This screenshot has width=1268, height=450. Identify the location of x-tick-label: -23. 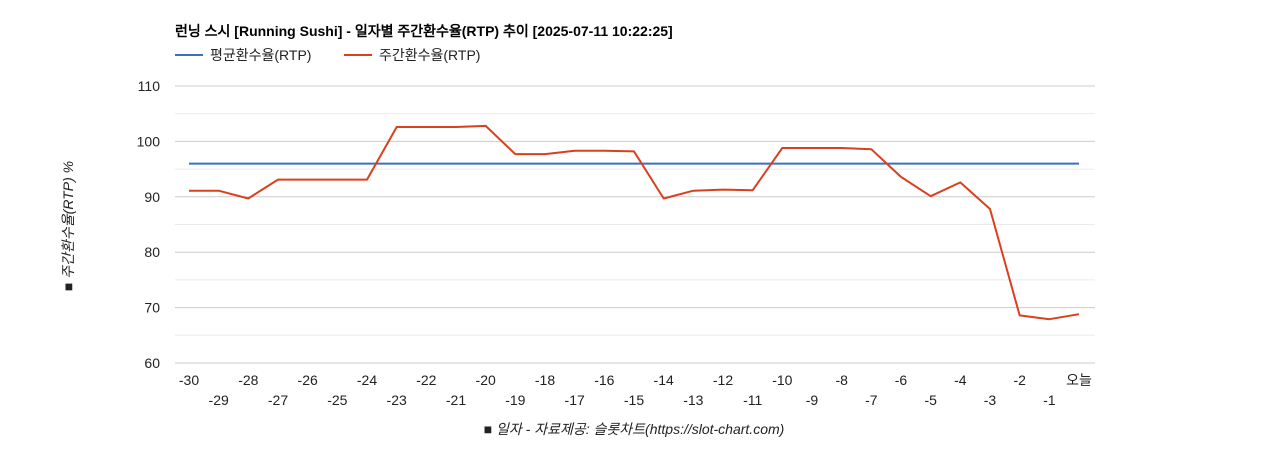
(397, 400).